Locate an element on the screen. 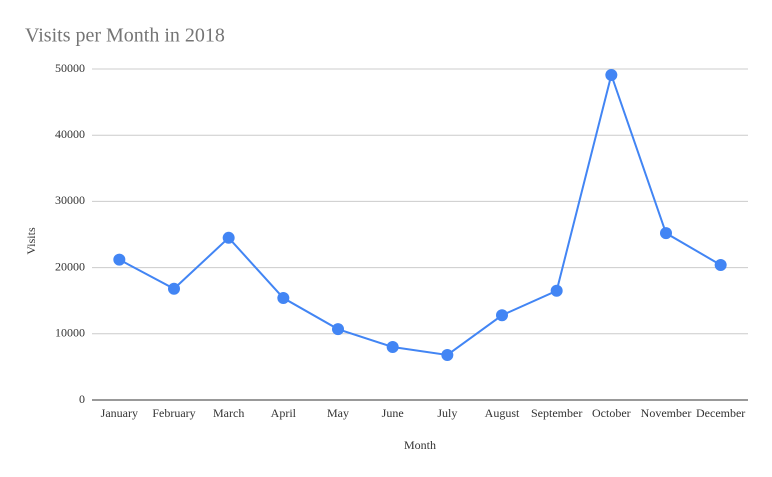 Image resolution: width=772 pixels, height=477 pixels. x-axis-label: Month is located at coordinates (420, 445).